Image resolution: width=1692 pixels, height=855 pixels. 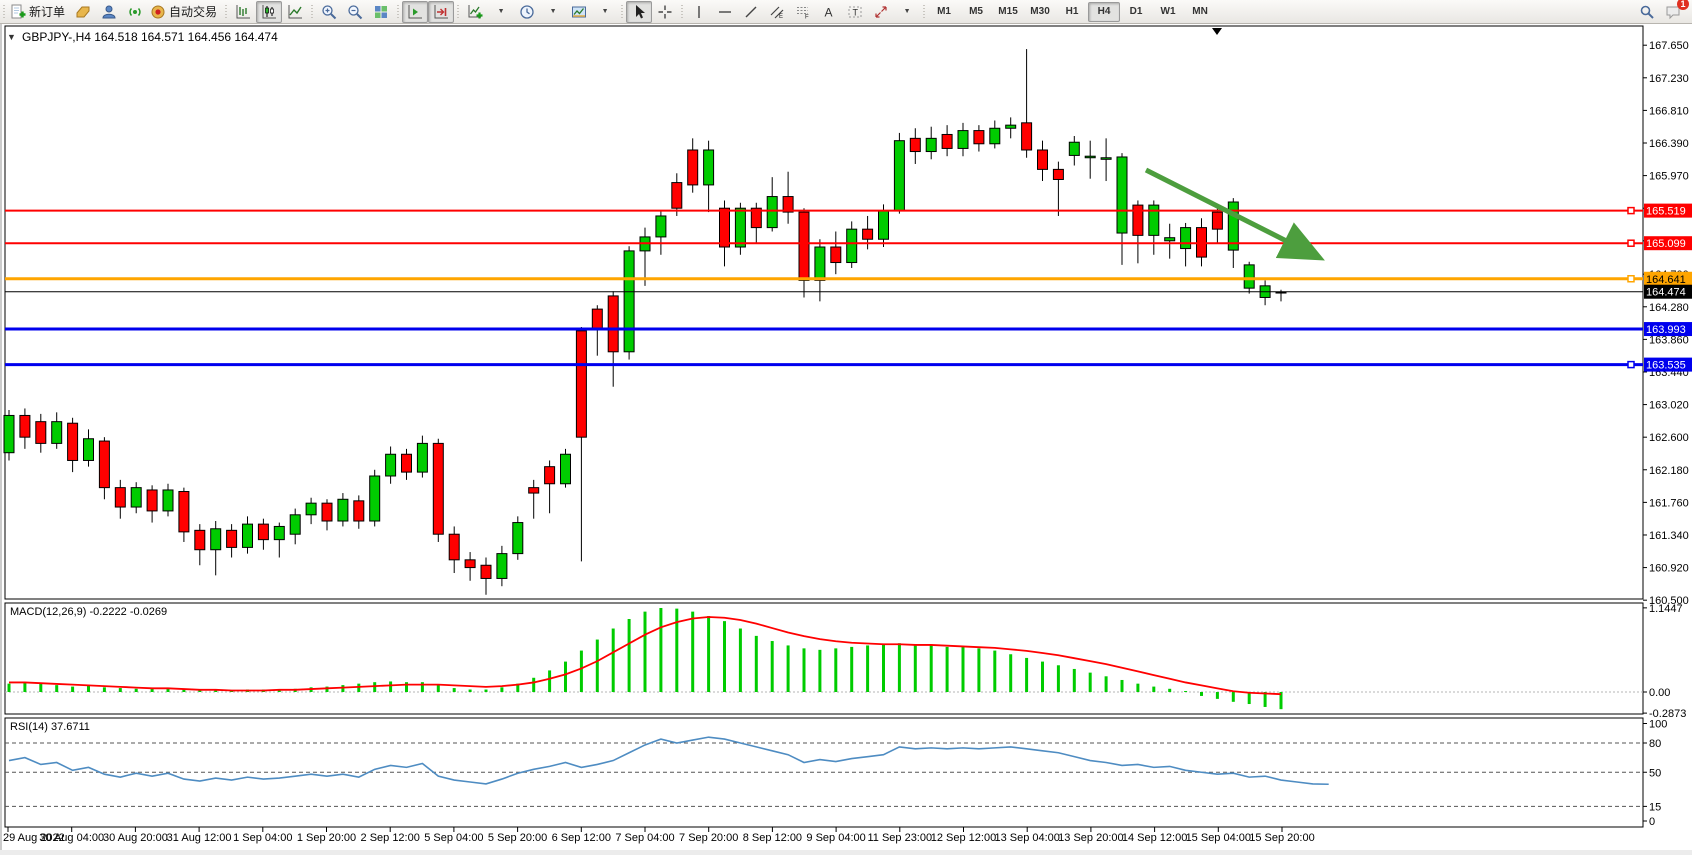 What do you see at coordinates (527, 12) in the screenshot?
I see `periods-button` at bounding box center [527, 12].